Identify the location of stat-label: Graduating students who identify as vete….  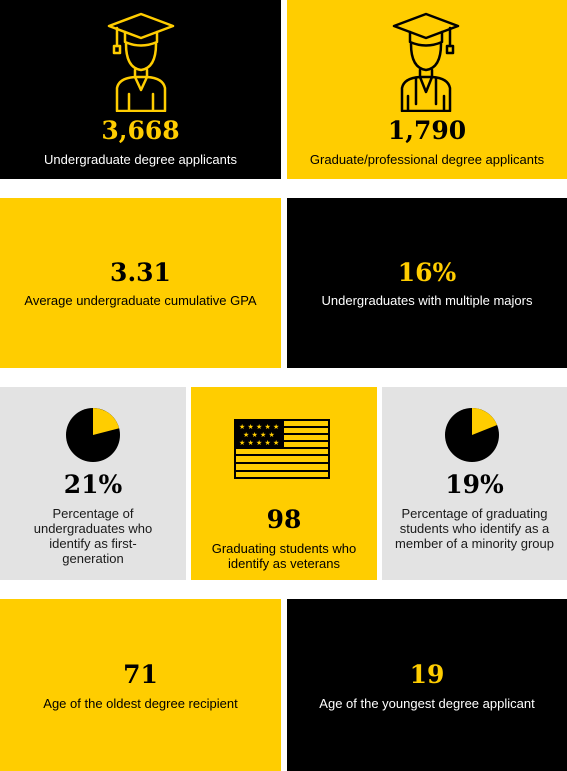
(284, 556).